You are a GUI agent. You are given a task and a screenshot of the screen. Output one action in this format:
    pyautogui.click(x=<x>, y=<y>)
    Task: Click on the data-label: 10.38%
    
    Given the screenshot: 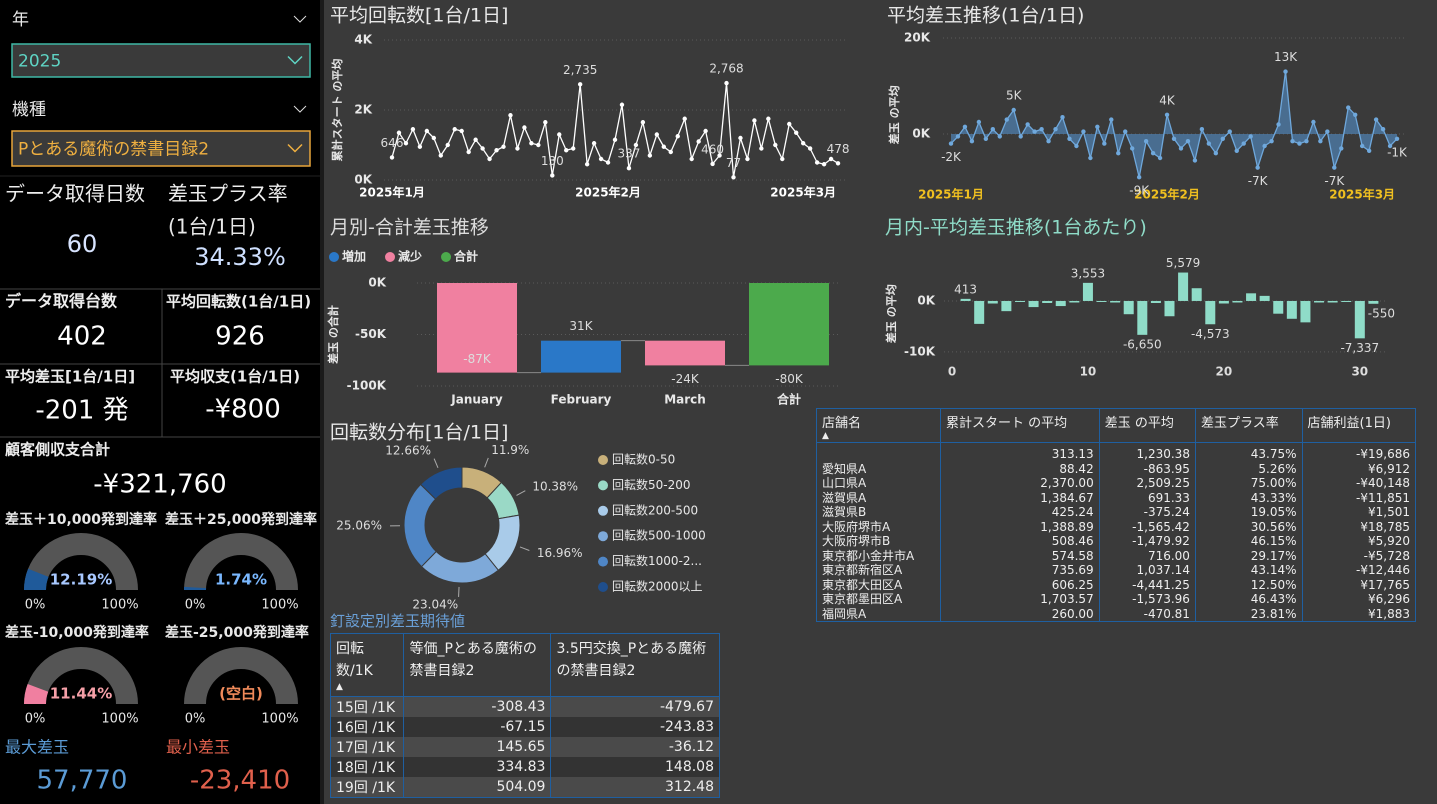 What is the action you would take?
    pyautogui.click(x=555, y=486)
    